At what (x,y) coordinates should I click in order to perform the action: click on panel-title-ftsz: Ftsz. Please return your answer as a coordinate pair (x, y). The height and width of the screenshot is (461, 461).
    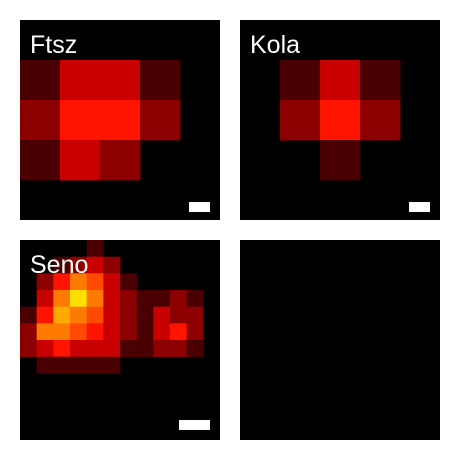
    Looking at the image, I should click on (54, 45).